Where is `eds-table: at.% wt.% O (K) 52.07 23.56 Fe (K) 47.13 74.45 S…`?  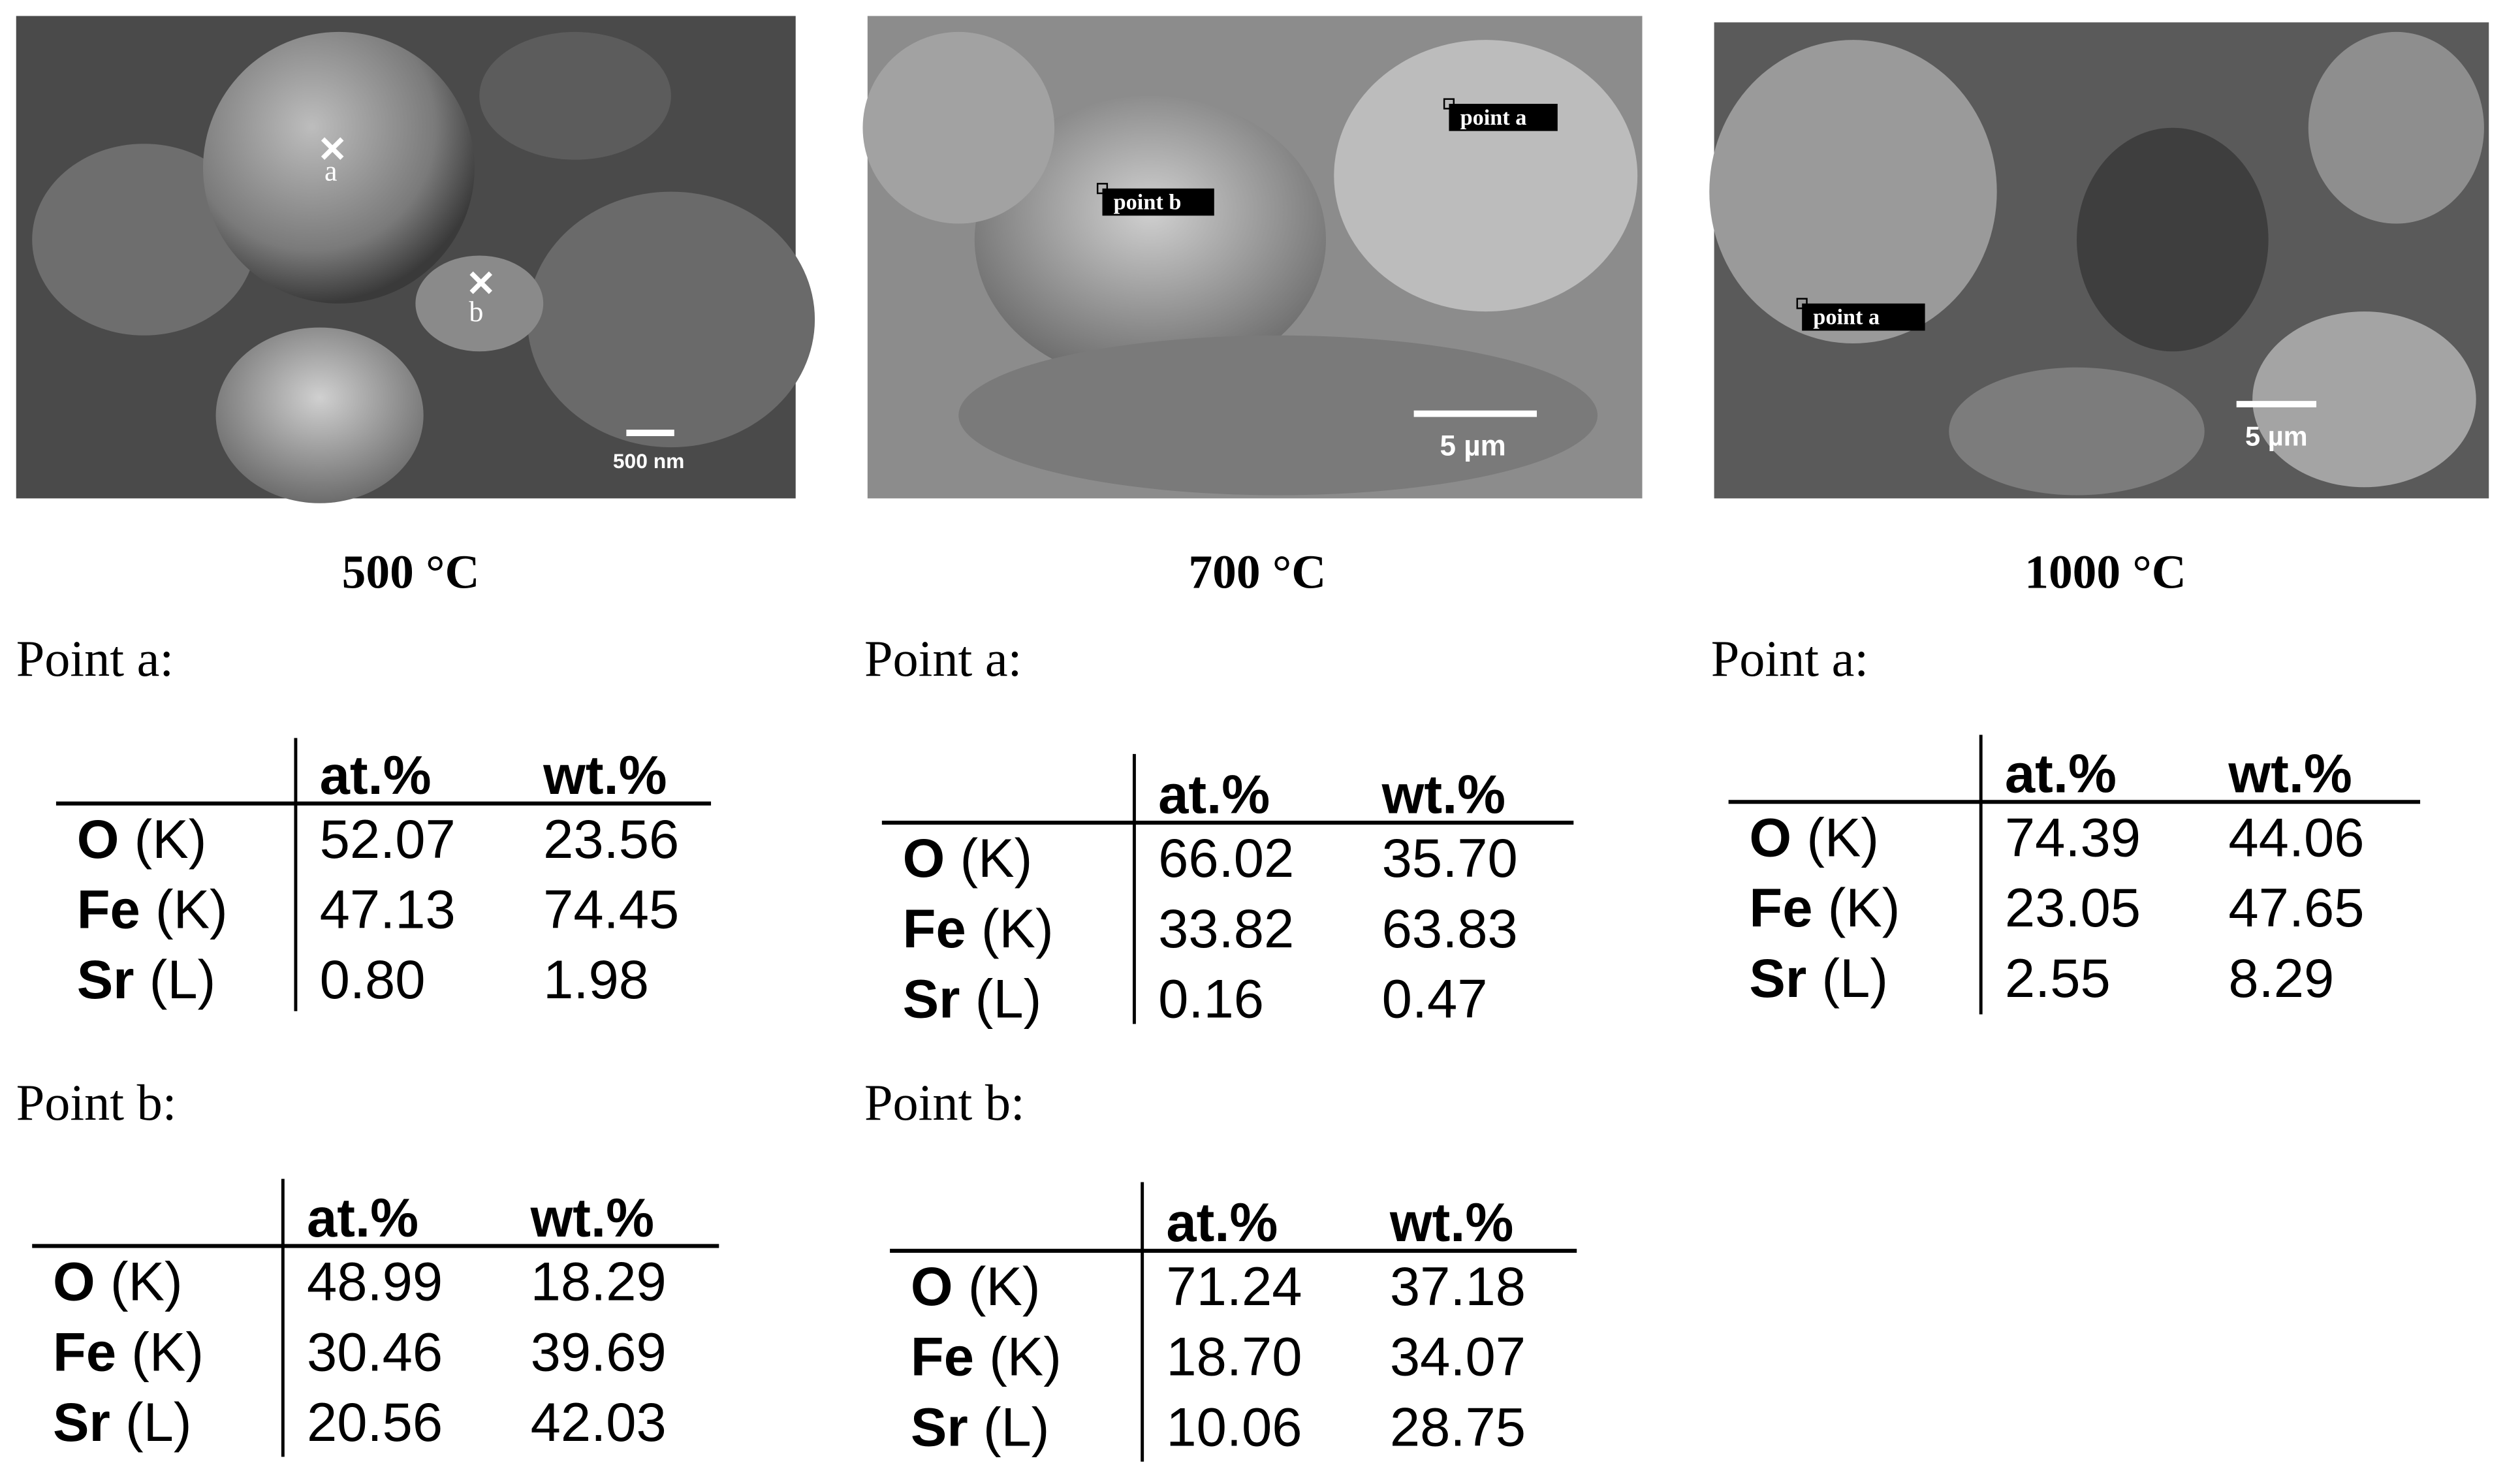 eds-table: at.% wt.% O (K) 52.07 23.56 Fe (K) 47.13 74.45 S… is located at coordinates (384, 874).